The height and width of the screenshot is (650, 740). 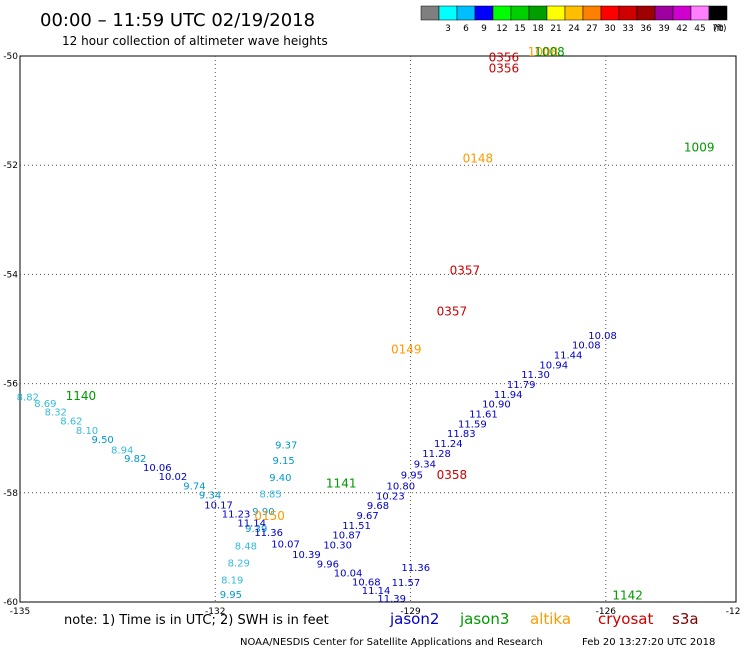 I want to click on color-scale: 3 6 9 12 15 18 21 24 27 30 33 36 39 42 45 70, so click(x=574, y=19).